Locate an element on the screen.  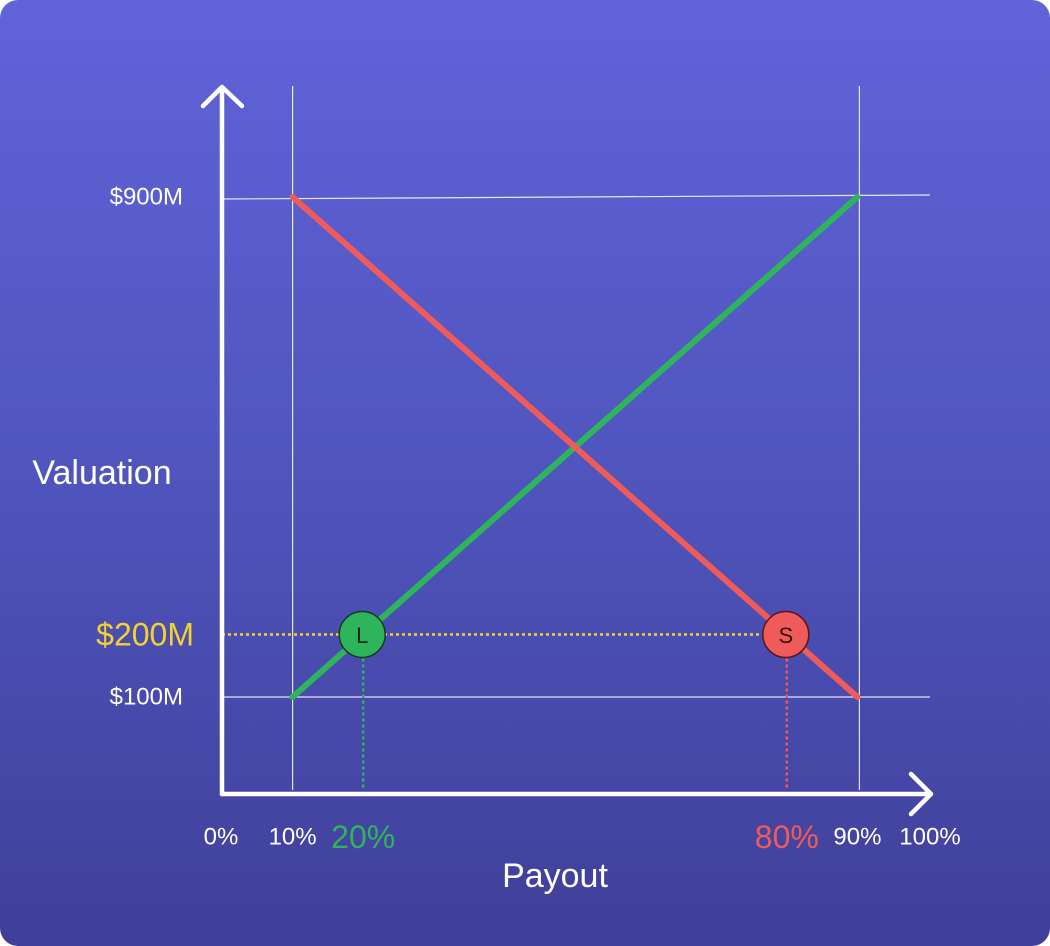
short-payout-label: 80% is located at coordinates (787, 837).